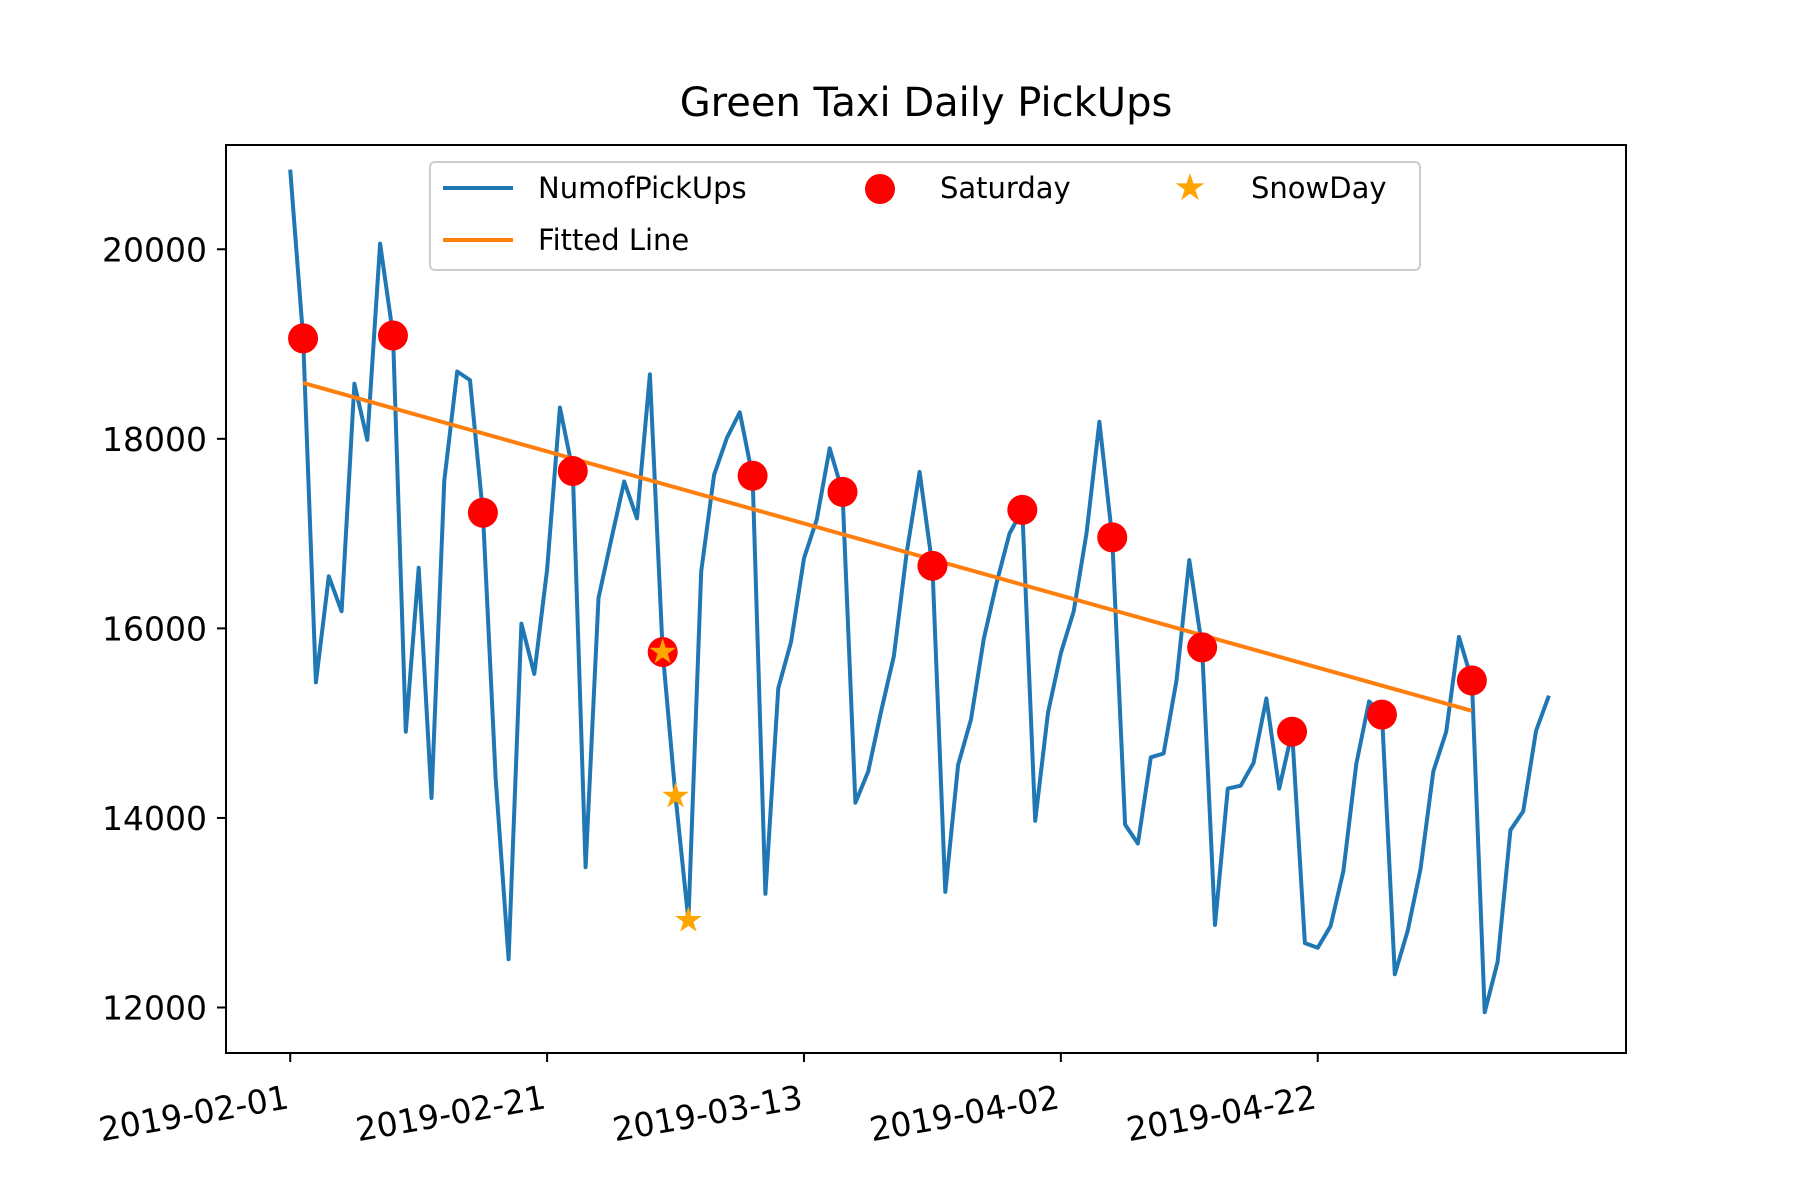  What do you see at coordinates (1319, 188) in the screenshot?
I see `legend-label-snowday: SnowDay` at bounding box center [1319, 188].